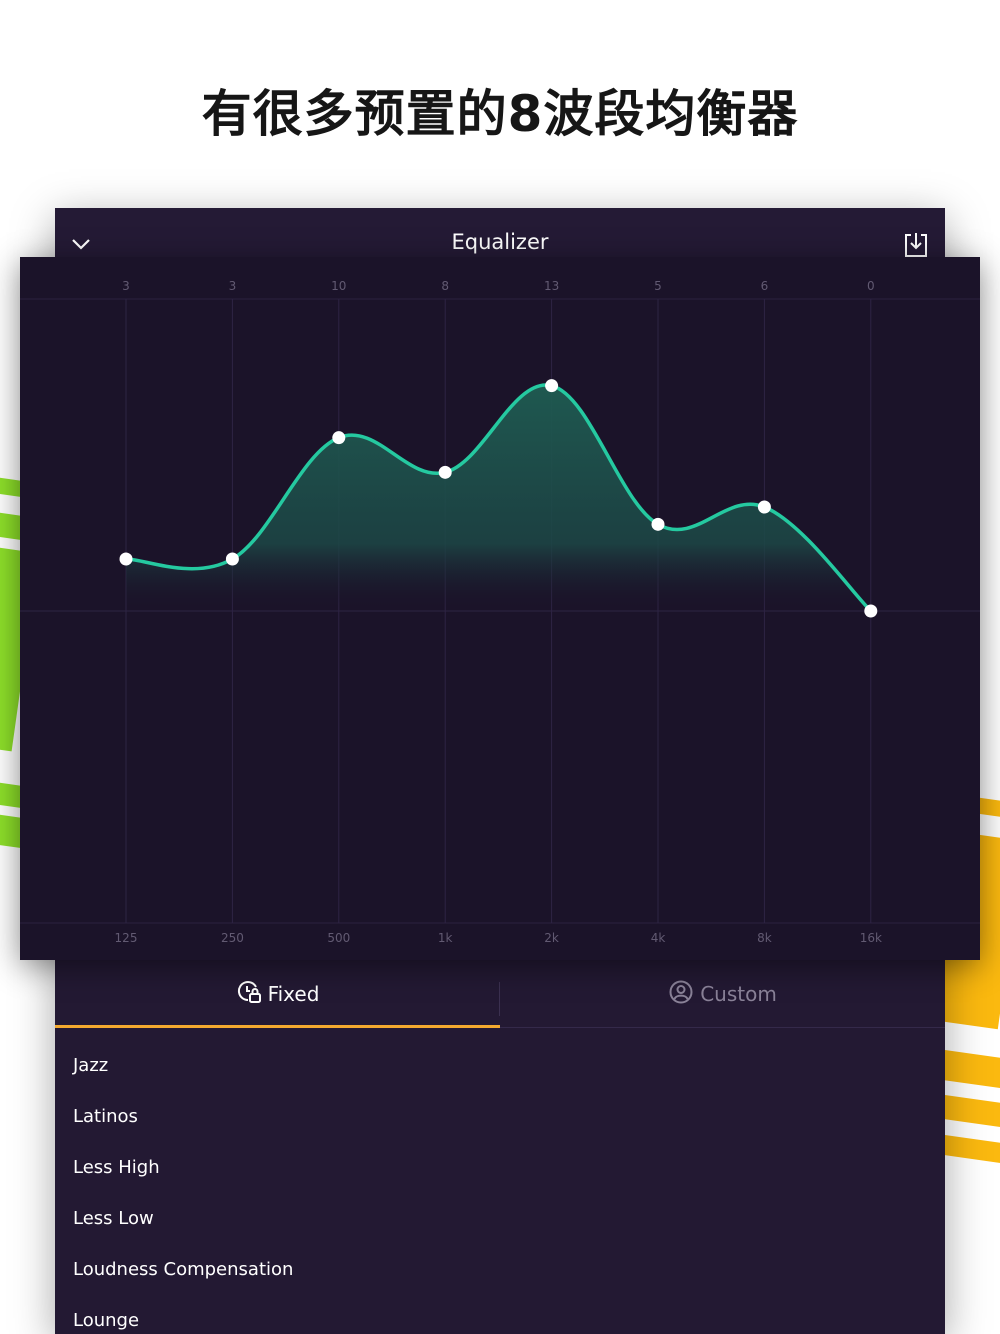 This screenshot has height=1334, width=1000. I want to click on eq-band-handle-1k, so click(445, 472).